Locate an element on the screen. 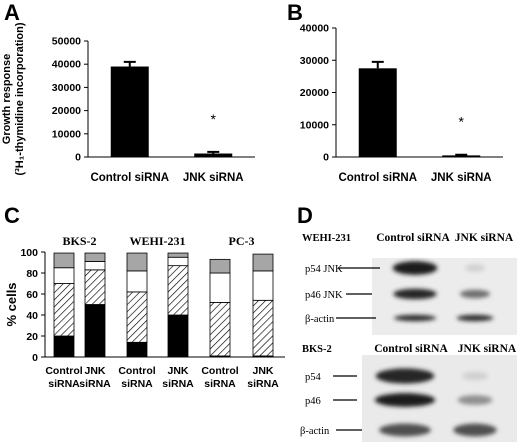 The height and width of the screenshot is (444, 520). y-tick-label: 100 is located at coordinates (29, 253).